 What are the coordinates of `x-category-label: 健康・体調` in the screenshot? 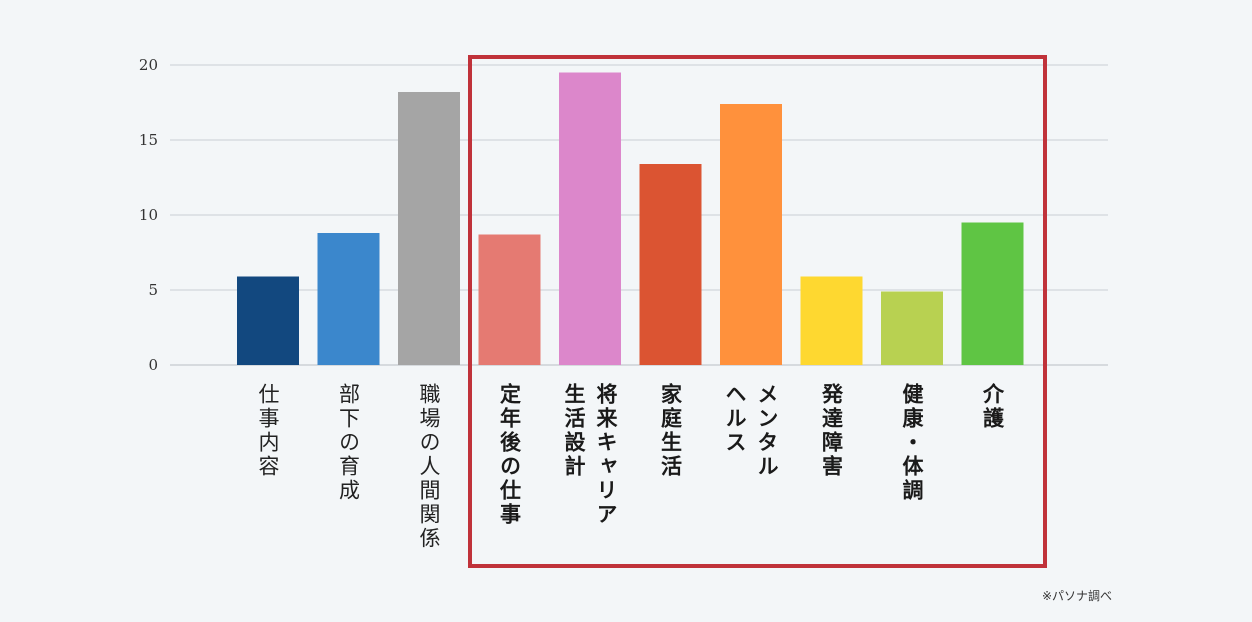 It's located at (912, 443).